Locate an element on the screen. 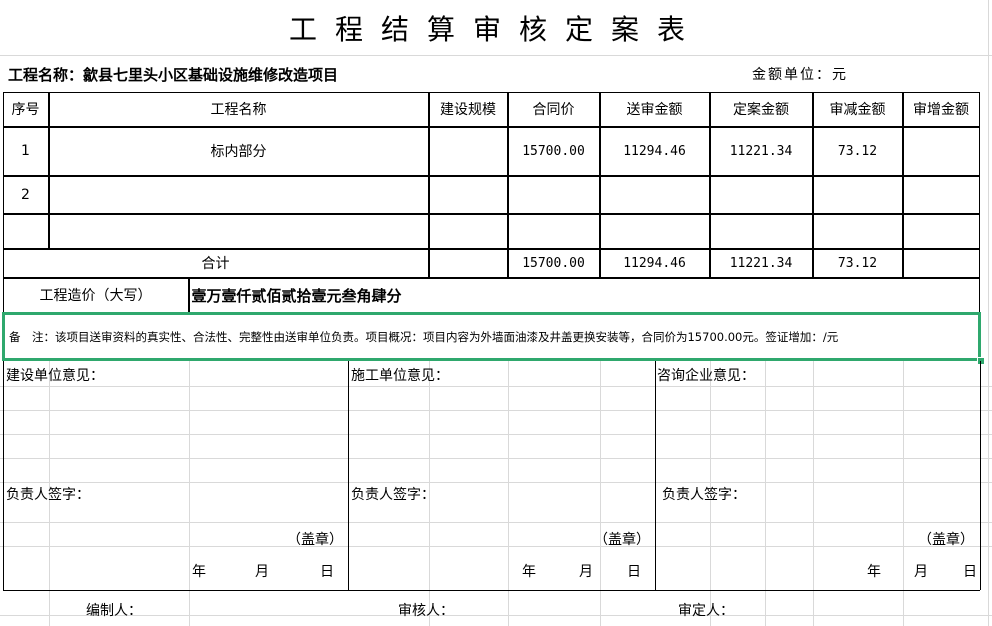  col-header-contract: 合同价 is located at coordinates (553, 109).